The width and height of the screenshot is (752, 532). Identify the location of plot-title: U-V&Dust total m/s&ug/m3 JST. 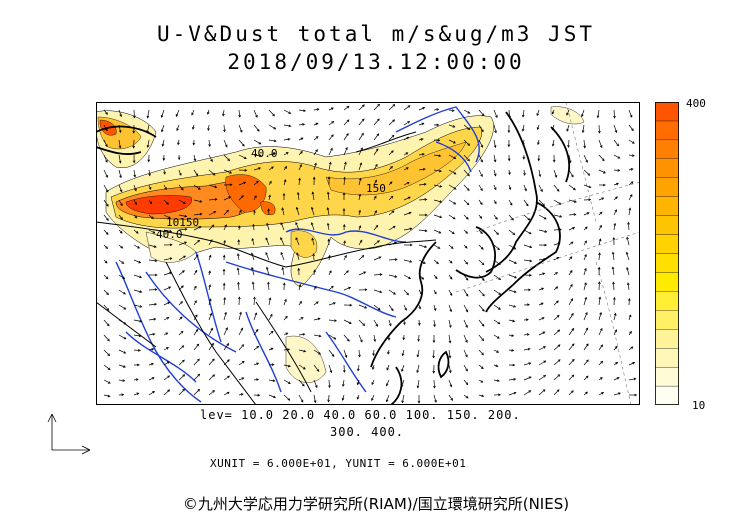
(375, 34).